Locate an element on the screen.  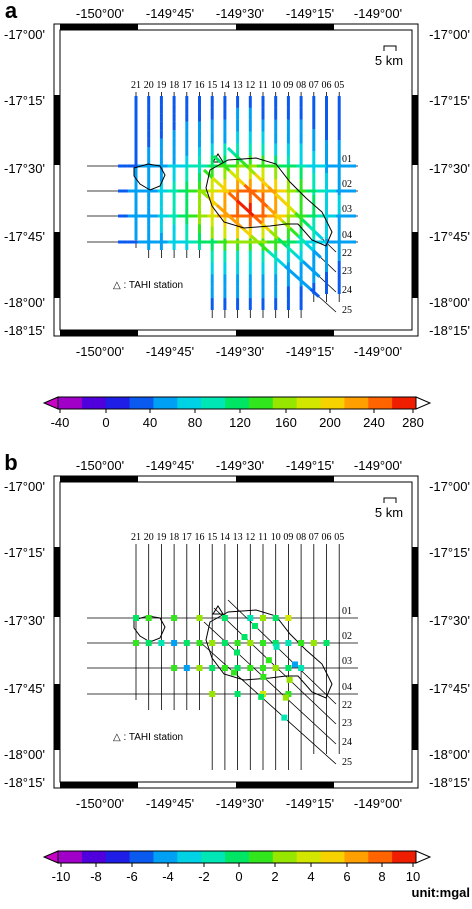
bottom-tick-label: -149°30' is located at coordinates (240, 351).